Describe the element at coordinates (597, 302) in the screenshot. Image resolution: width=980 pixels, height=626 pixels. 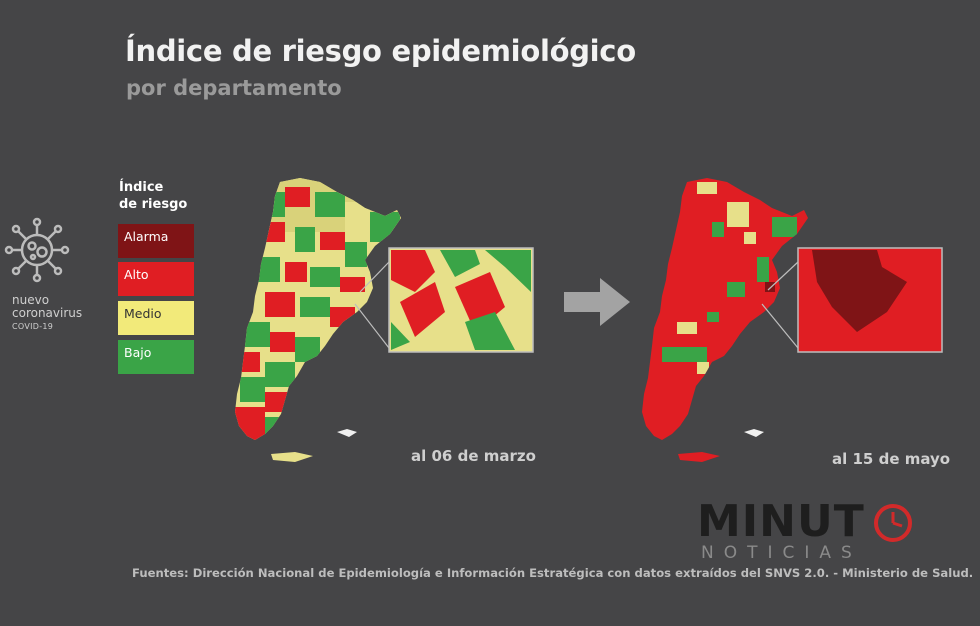
I see `arrow-right-icon` at that location.